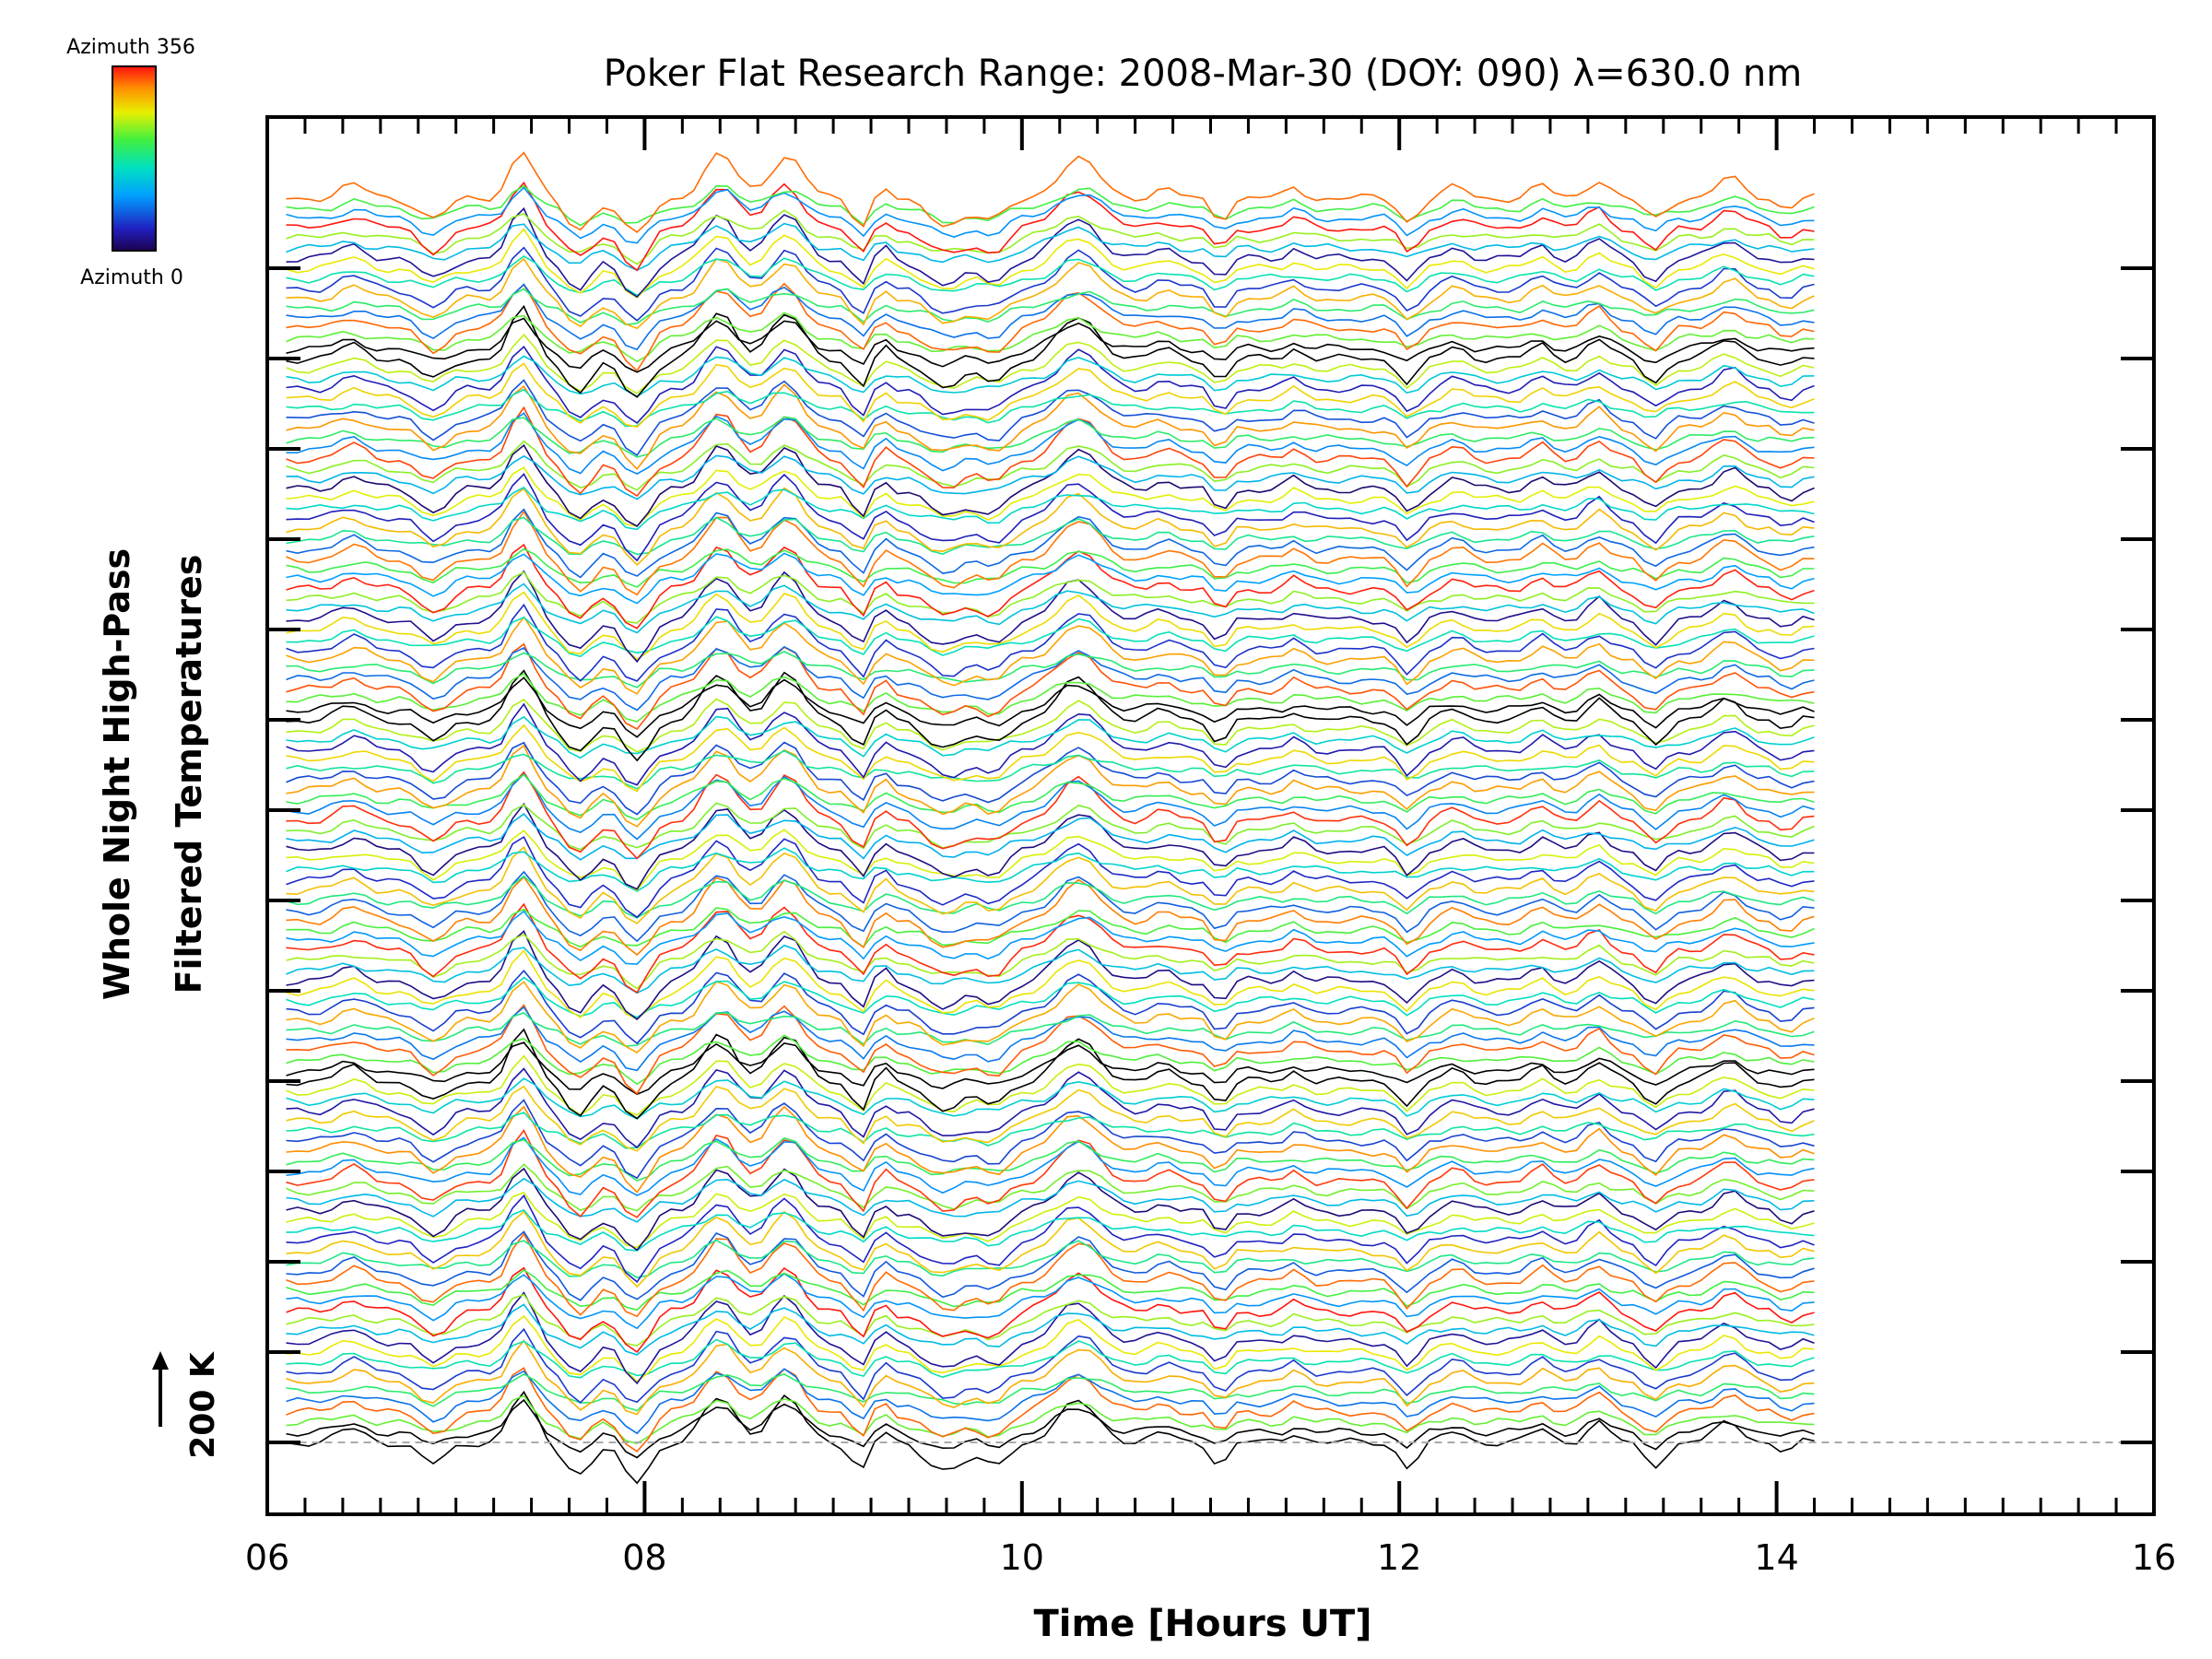  I want to click on scale-label: 200 K, so click(203, 1405).